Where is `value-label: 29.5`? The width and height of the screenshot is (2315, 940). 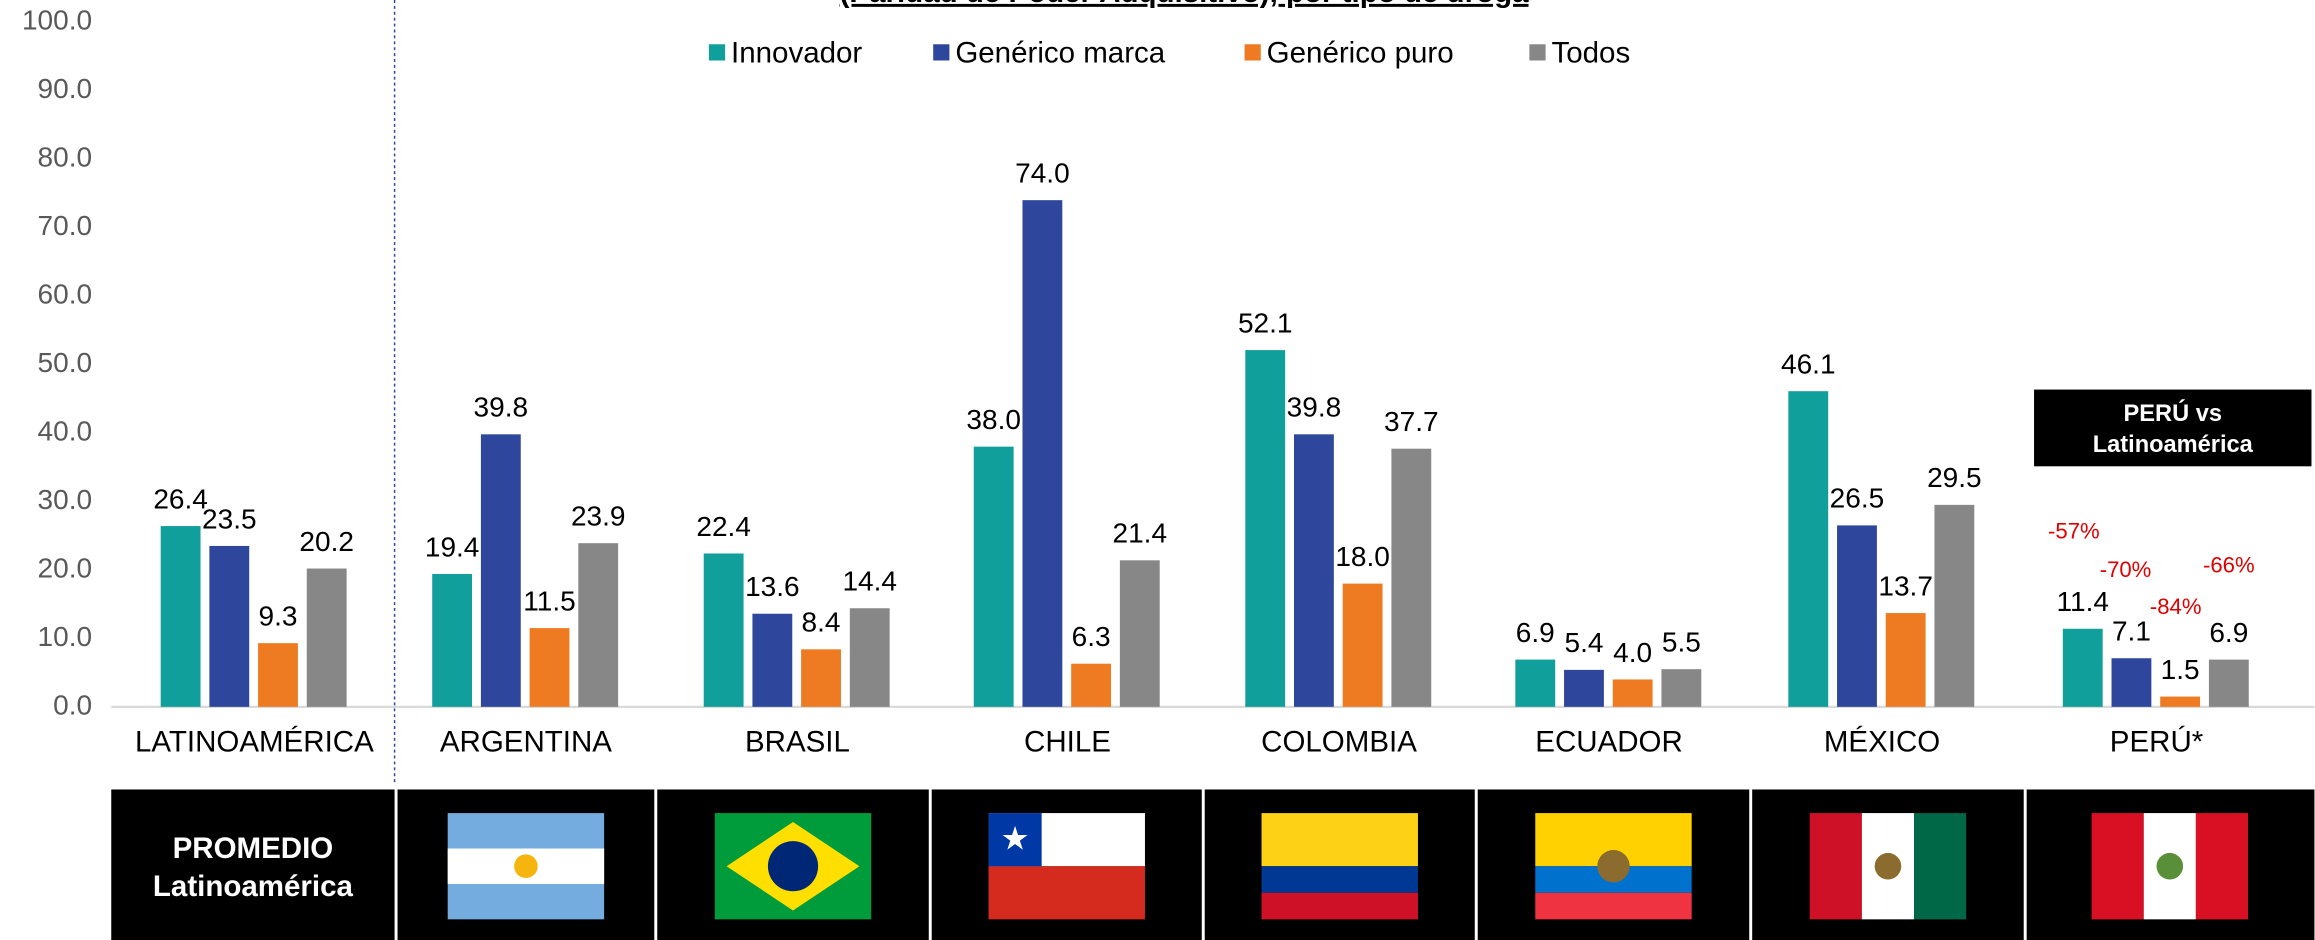 value-label: 29.5 is located at coordinates (1954, 477).